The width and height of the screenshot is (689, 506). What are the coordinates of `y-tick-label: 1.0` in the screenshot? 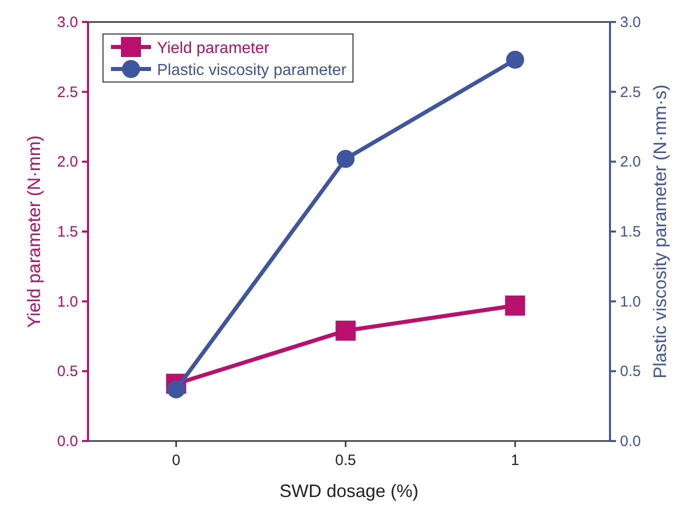 It's located at (67, 301).